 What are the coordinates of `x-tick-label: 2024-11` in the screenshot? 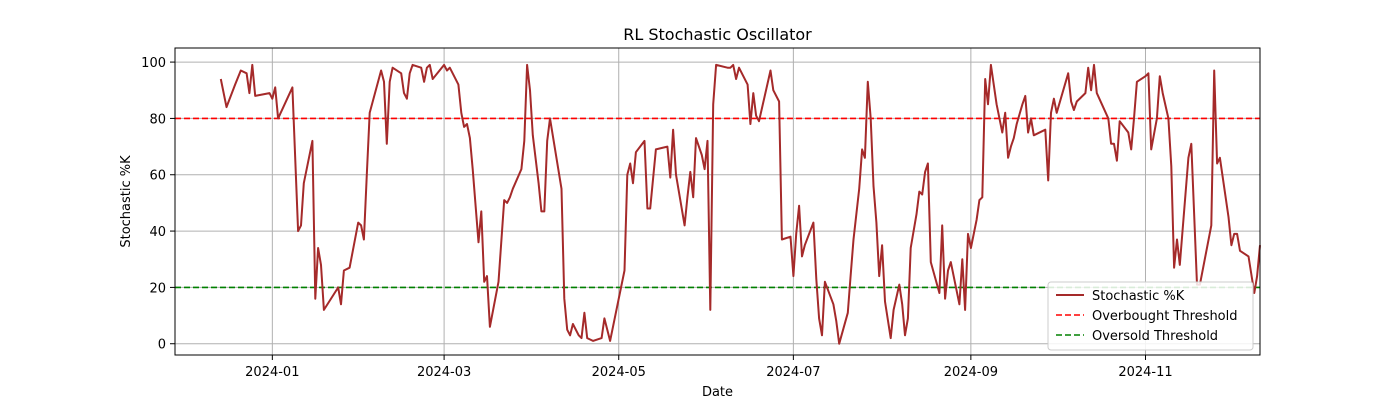 It's located at (1145, 372).